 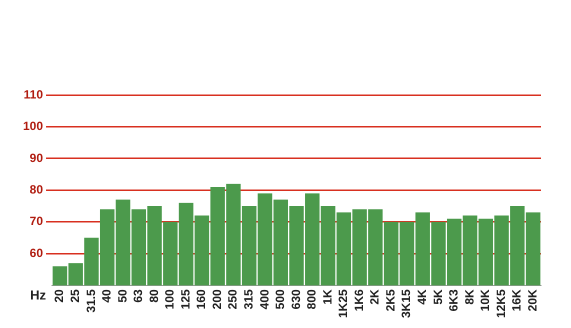 What do you see at coordinates (217, 299) in the screenshot?
I see `x-tick-label: 200` at bounding box center [217, 299].